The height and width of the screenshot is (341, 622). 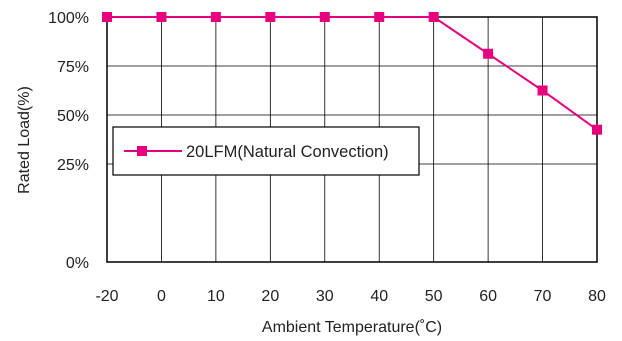 I want to click on x-tick-label: 10, so click(x=216, y=296).